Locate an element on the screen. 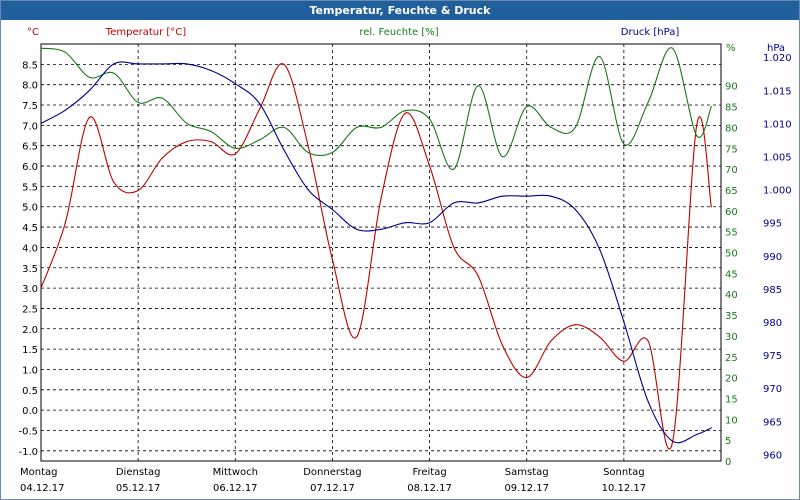 The width and height of the screenshot is (800, 500). temp-tick-label: 1.5 is located at coordinates (30, 350).